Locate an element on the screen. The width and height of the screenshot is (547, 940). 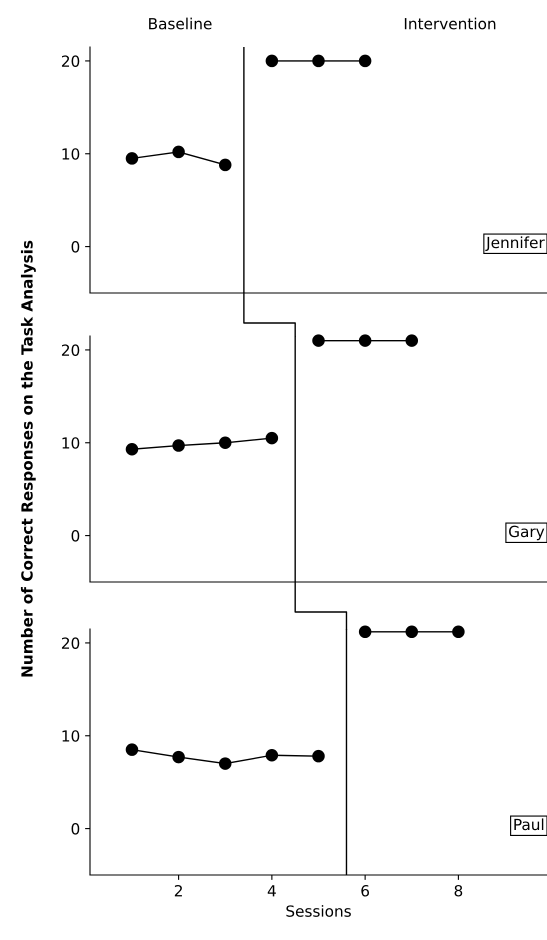
annotation: Gary is located at coordinates (526, 533).